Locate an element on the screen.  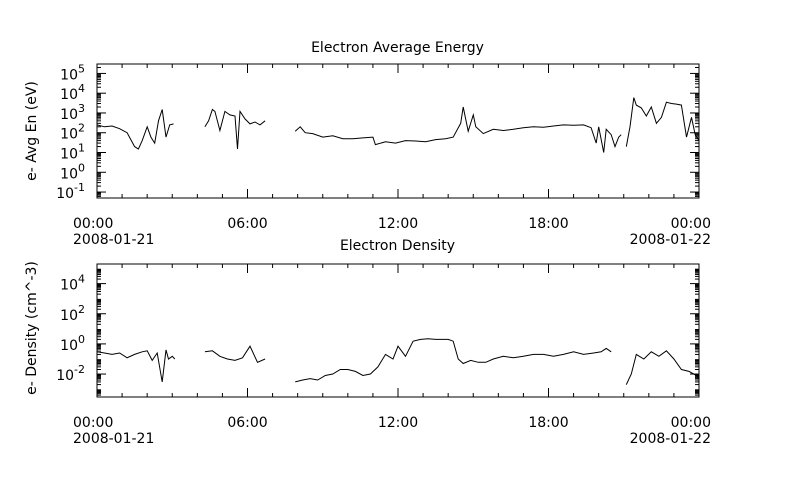
y-tick-label: 10³ is located at coordinates (72, 112).